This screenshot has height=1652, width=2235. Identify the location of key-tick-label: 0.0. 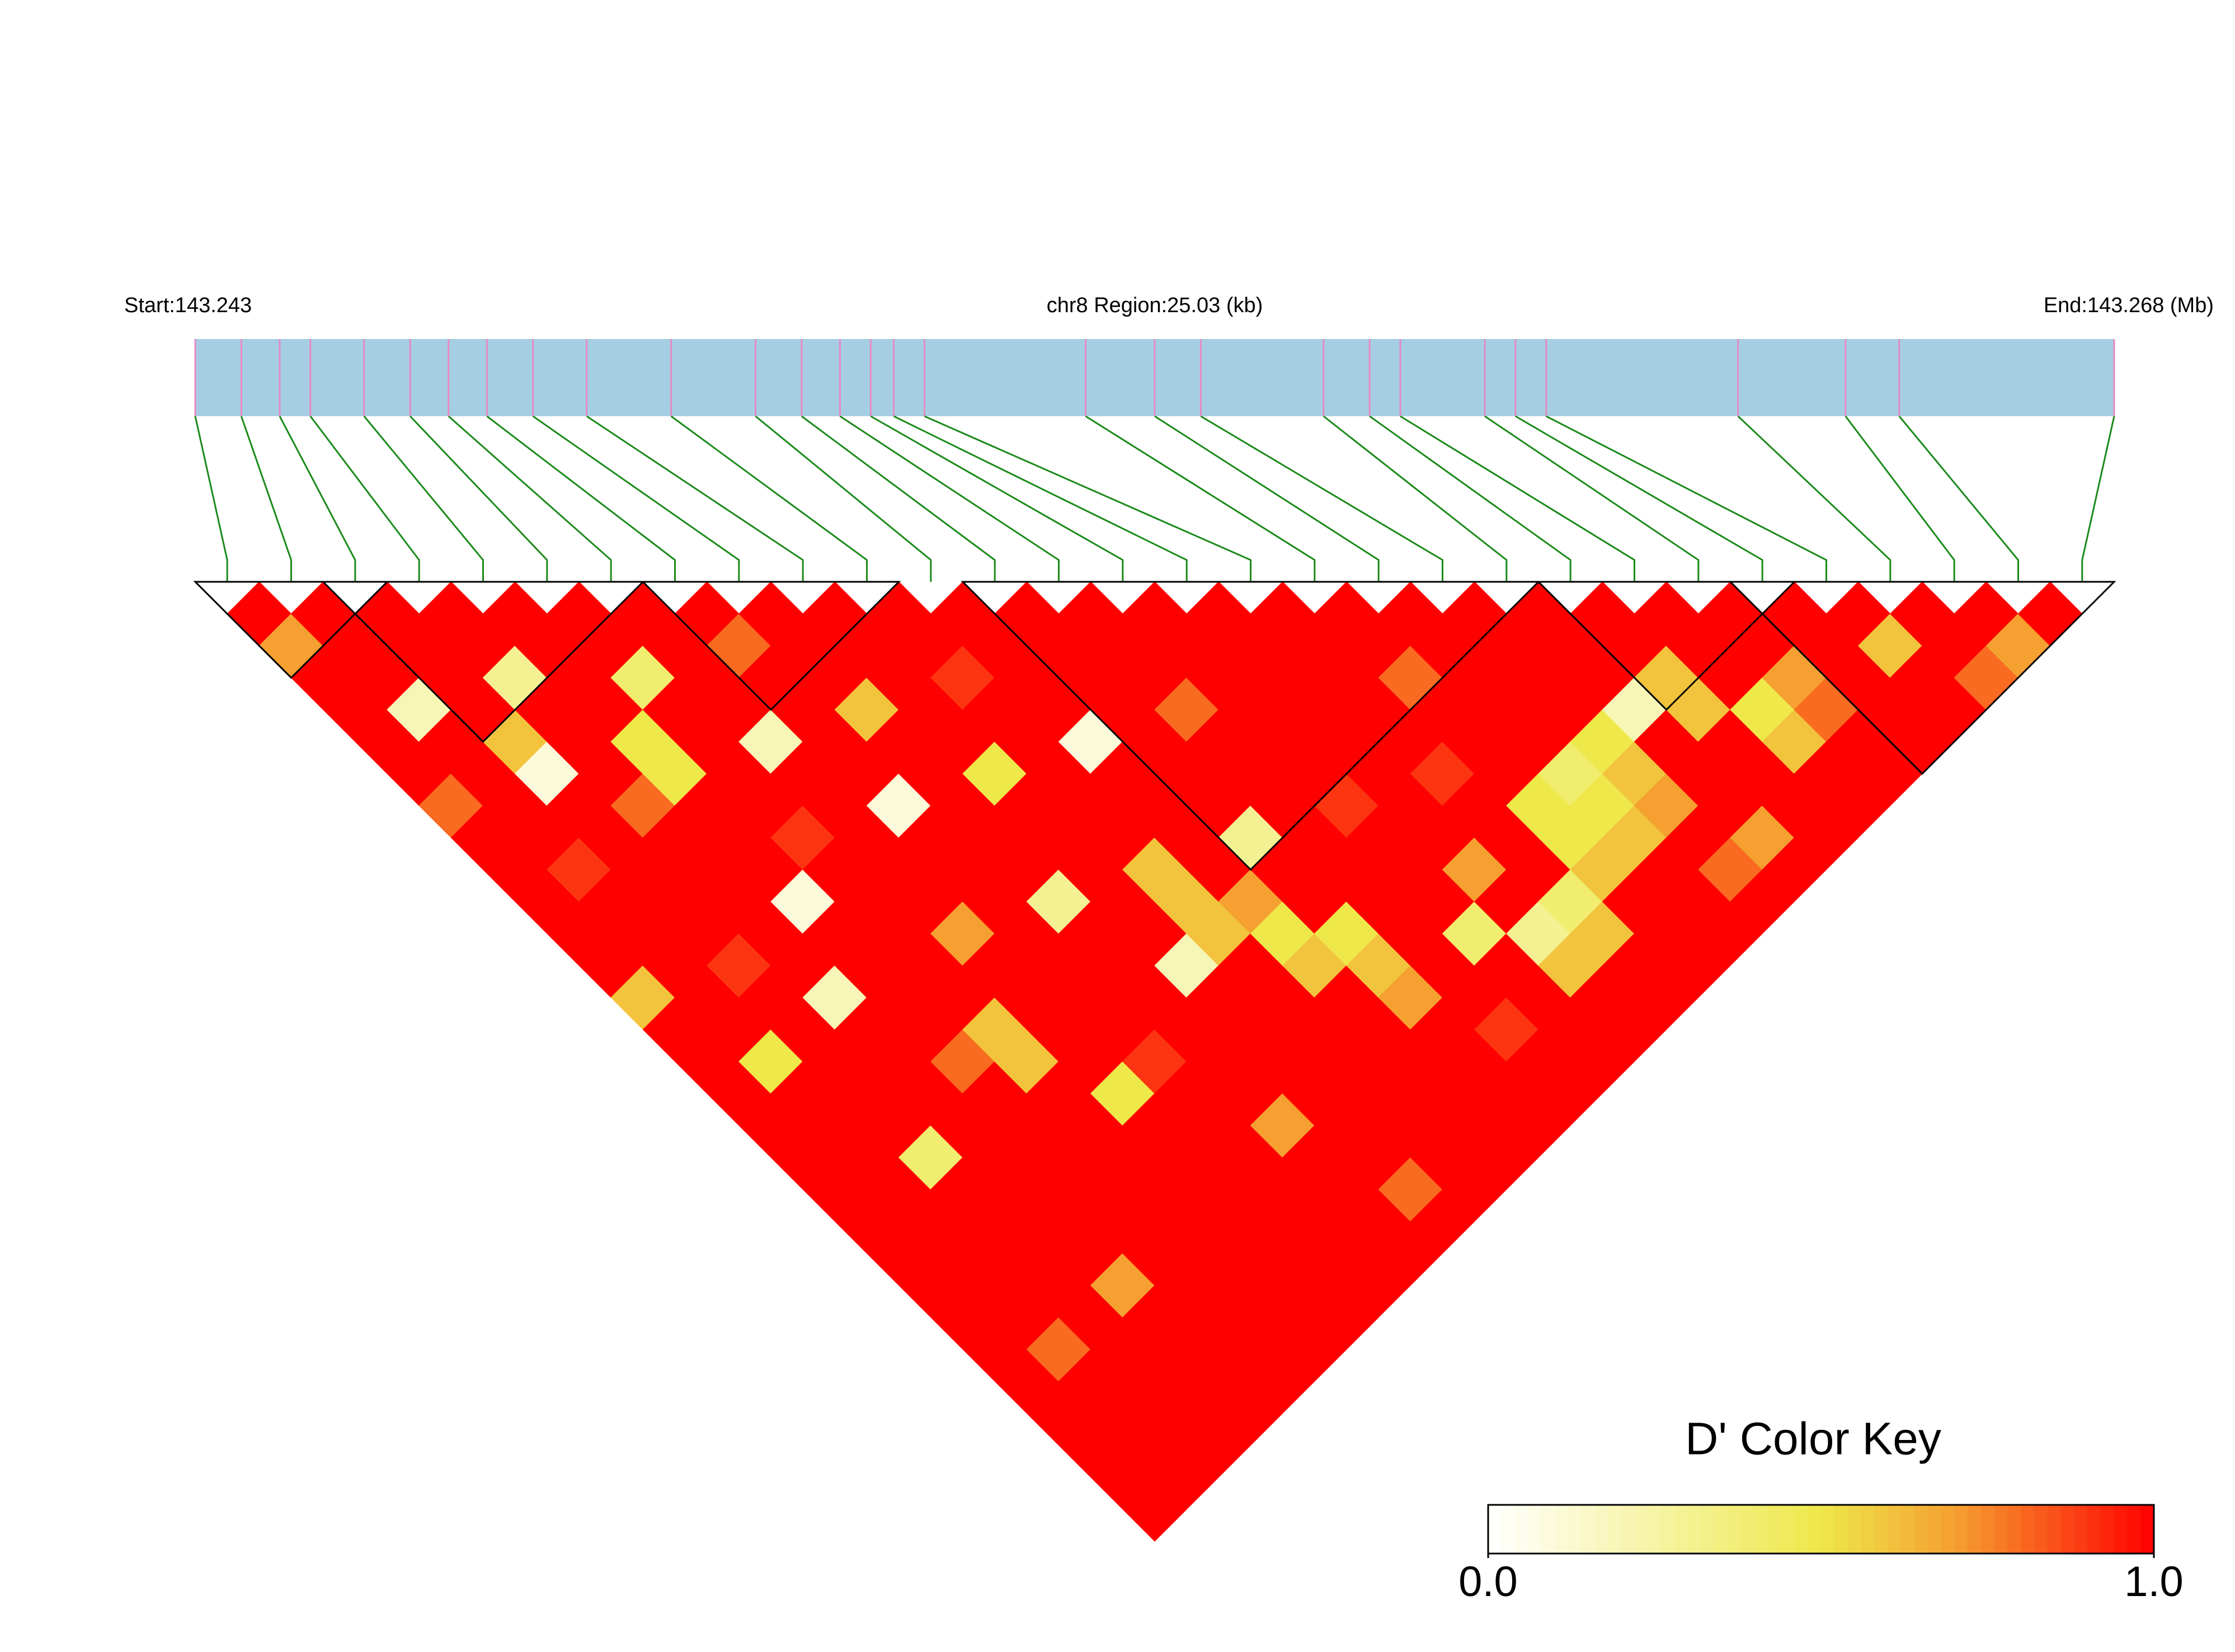
(1488, 1582).